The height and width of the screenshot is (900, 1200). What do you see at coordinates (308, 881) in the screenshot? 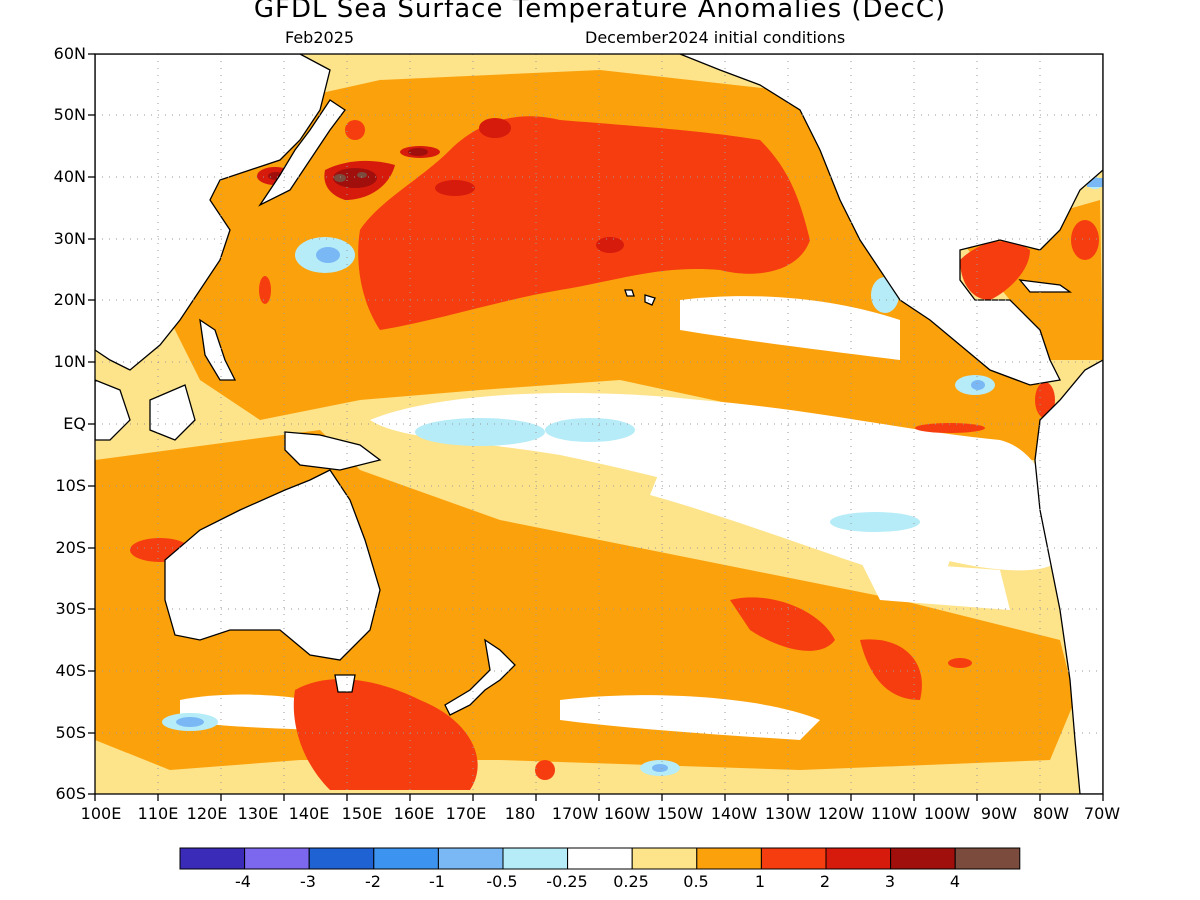
I see `colorbar-label: -3` at bounding box center [308, 881].